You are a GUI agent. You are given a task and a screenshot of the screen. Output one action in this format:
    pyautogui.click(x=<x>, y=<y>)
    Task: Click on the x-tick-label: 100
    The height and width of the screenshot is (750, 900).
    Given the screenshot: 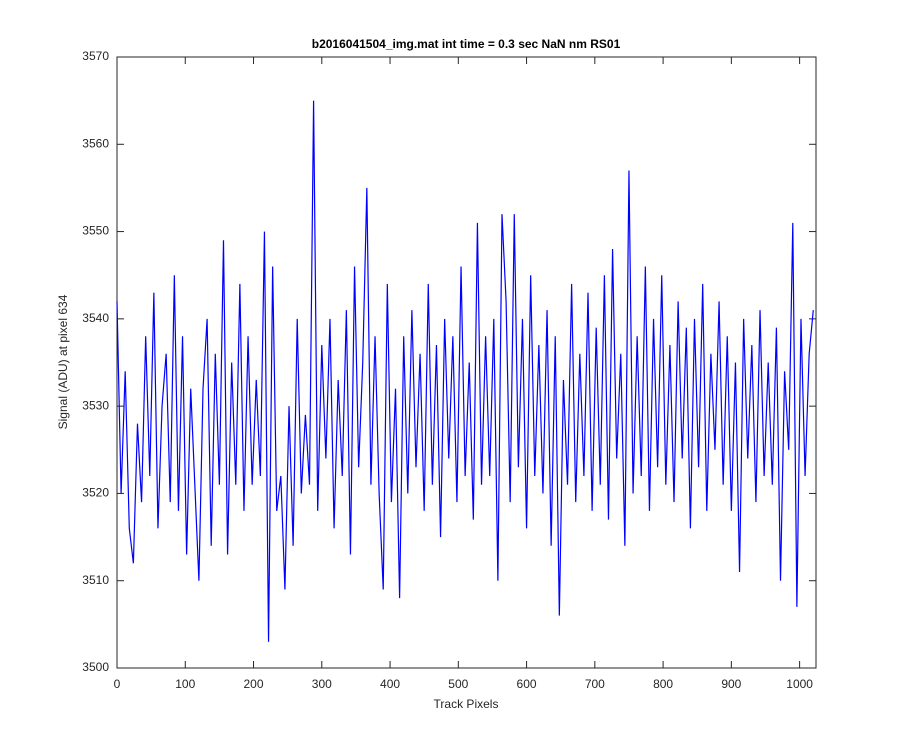 What is the action you would take?
    pyautogui.click(x=185, y=684)
    